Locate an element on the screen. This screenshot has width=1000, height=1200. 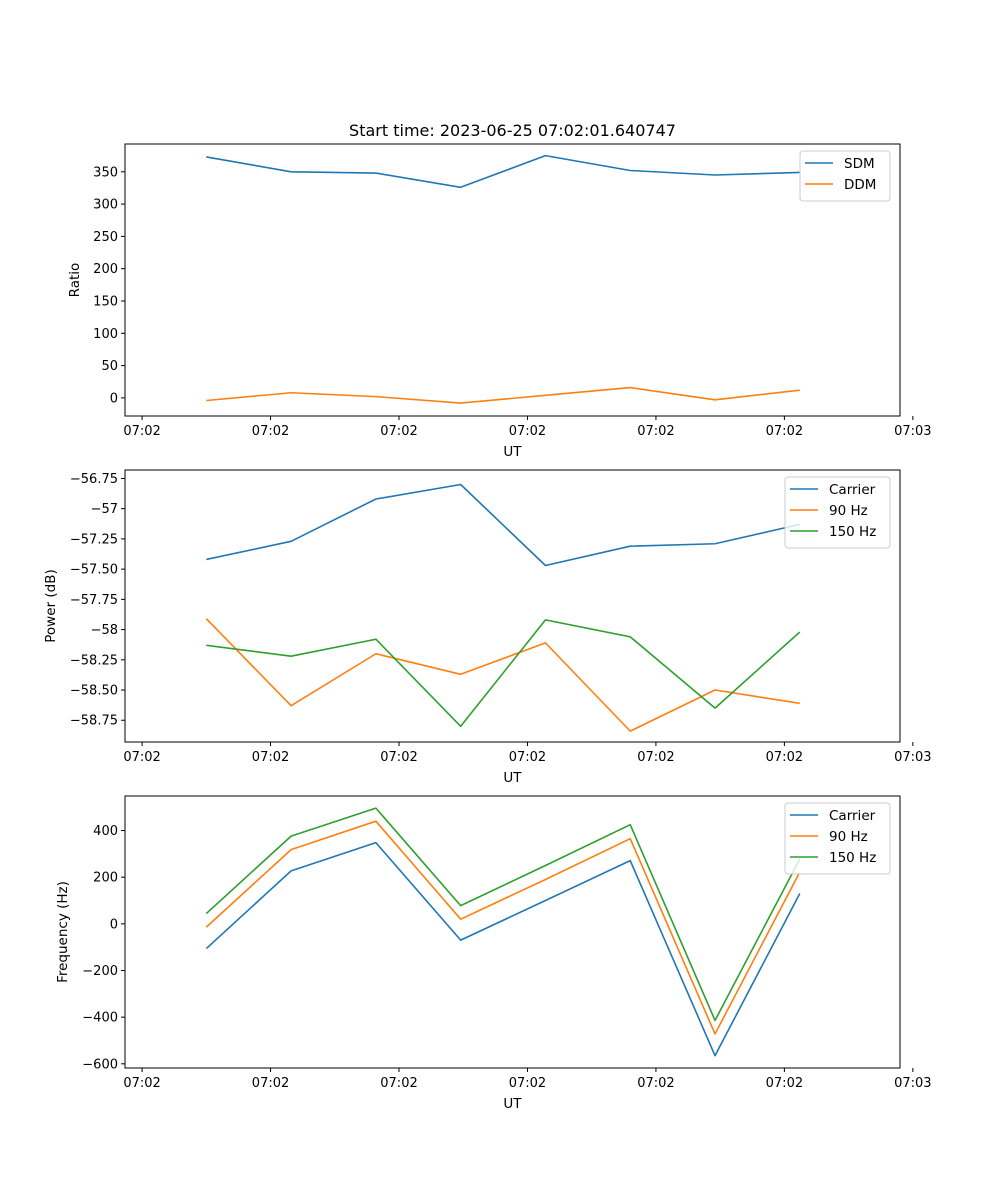
y-axis-label: Ratio is located at coordinates (75, 280).